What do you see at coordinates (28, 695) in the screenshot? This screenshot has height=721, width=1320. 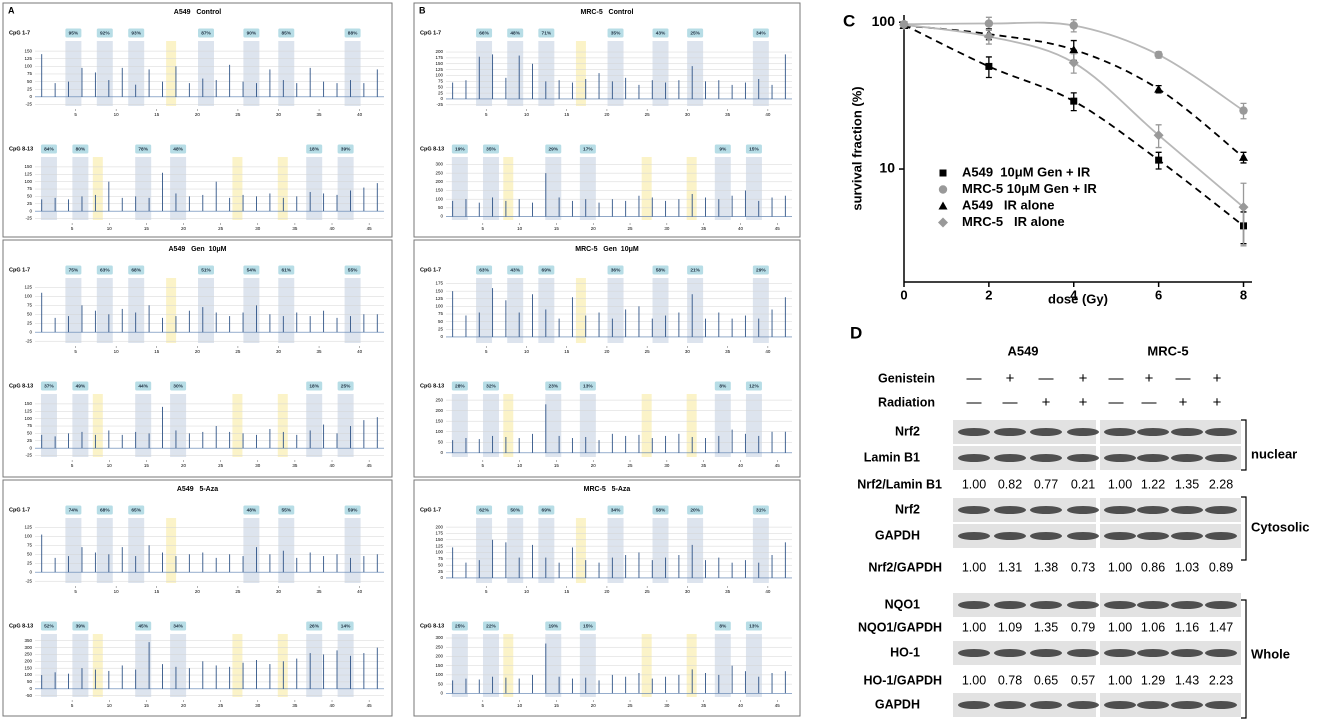 I see `y-tick-label: -50` at bounding box center [28, 695].